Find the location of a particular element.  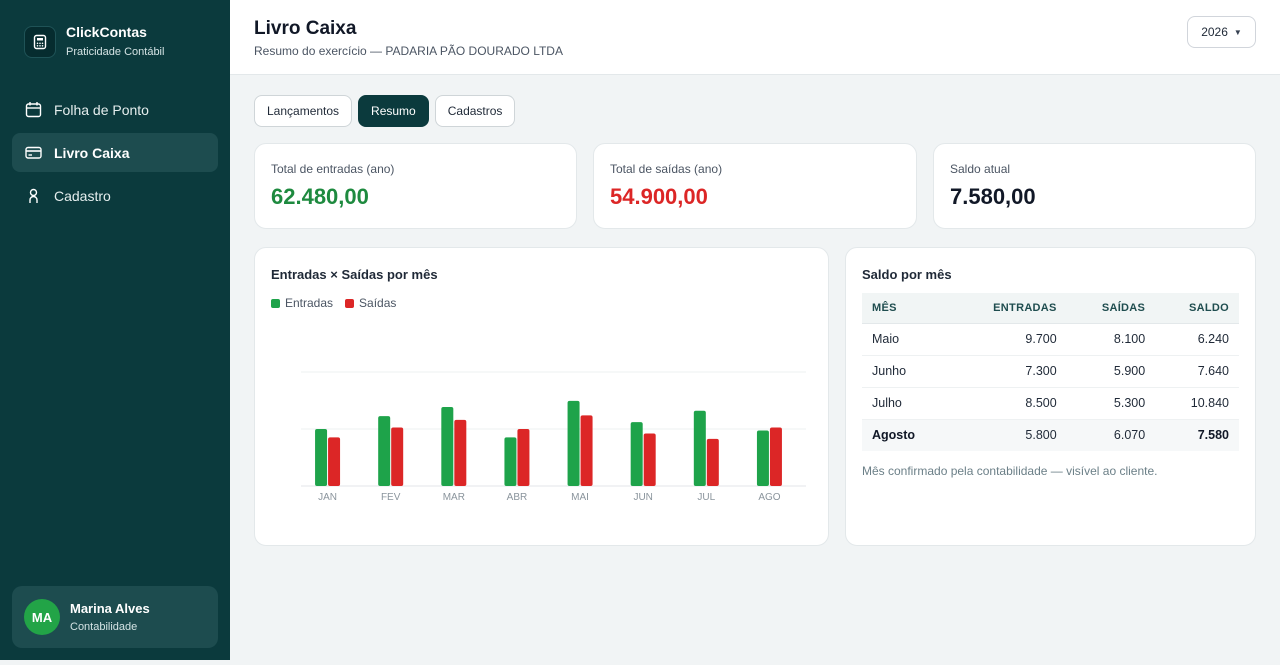

tab-bar: Lançamentos Resumo Cadastros is located at coordinates (387, 111).